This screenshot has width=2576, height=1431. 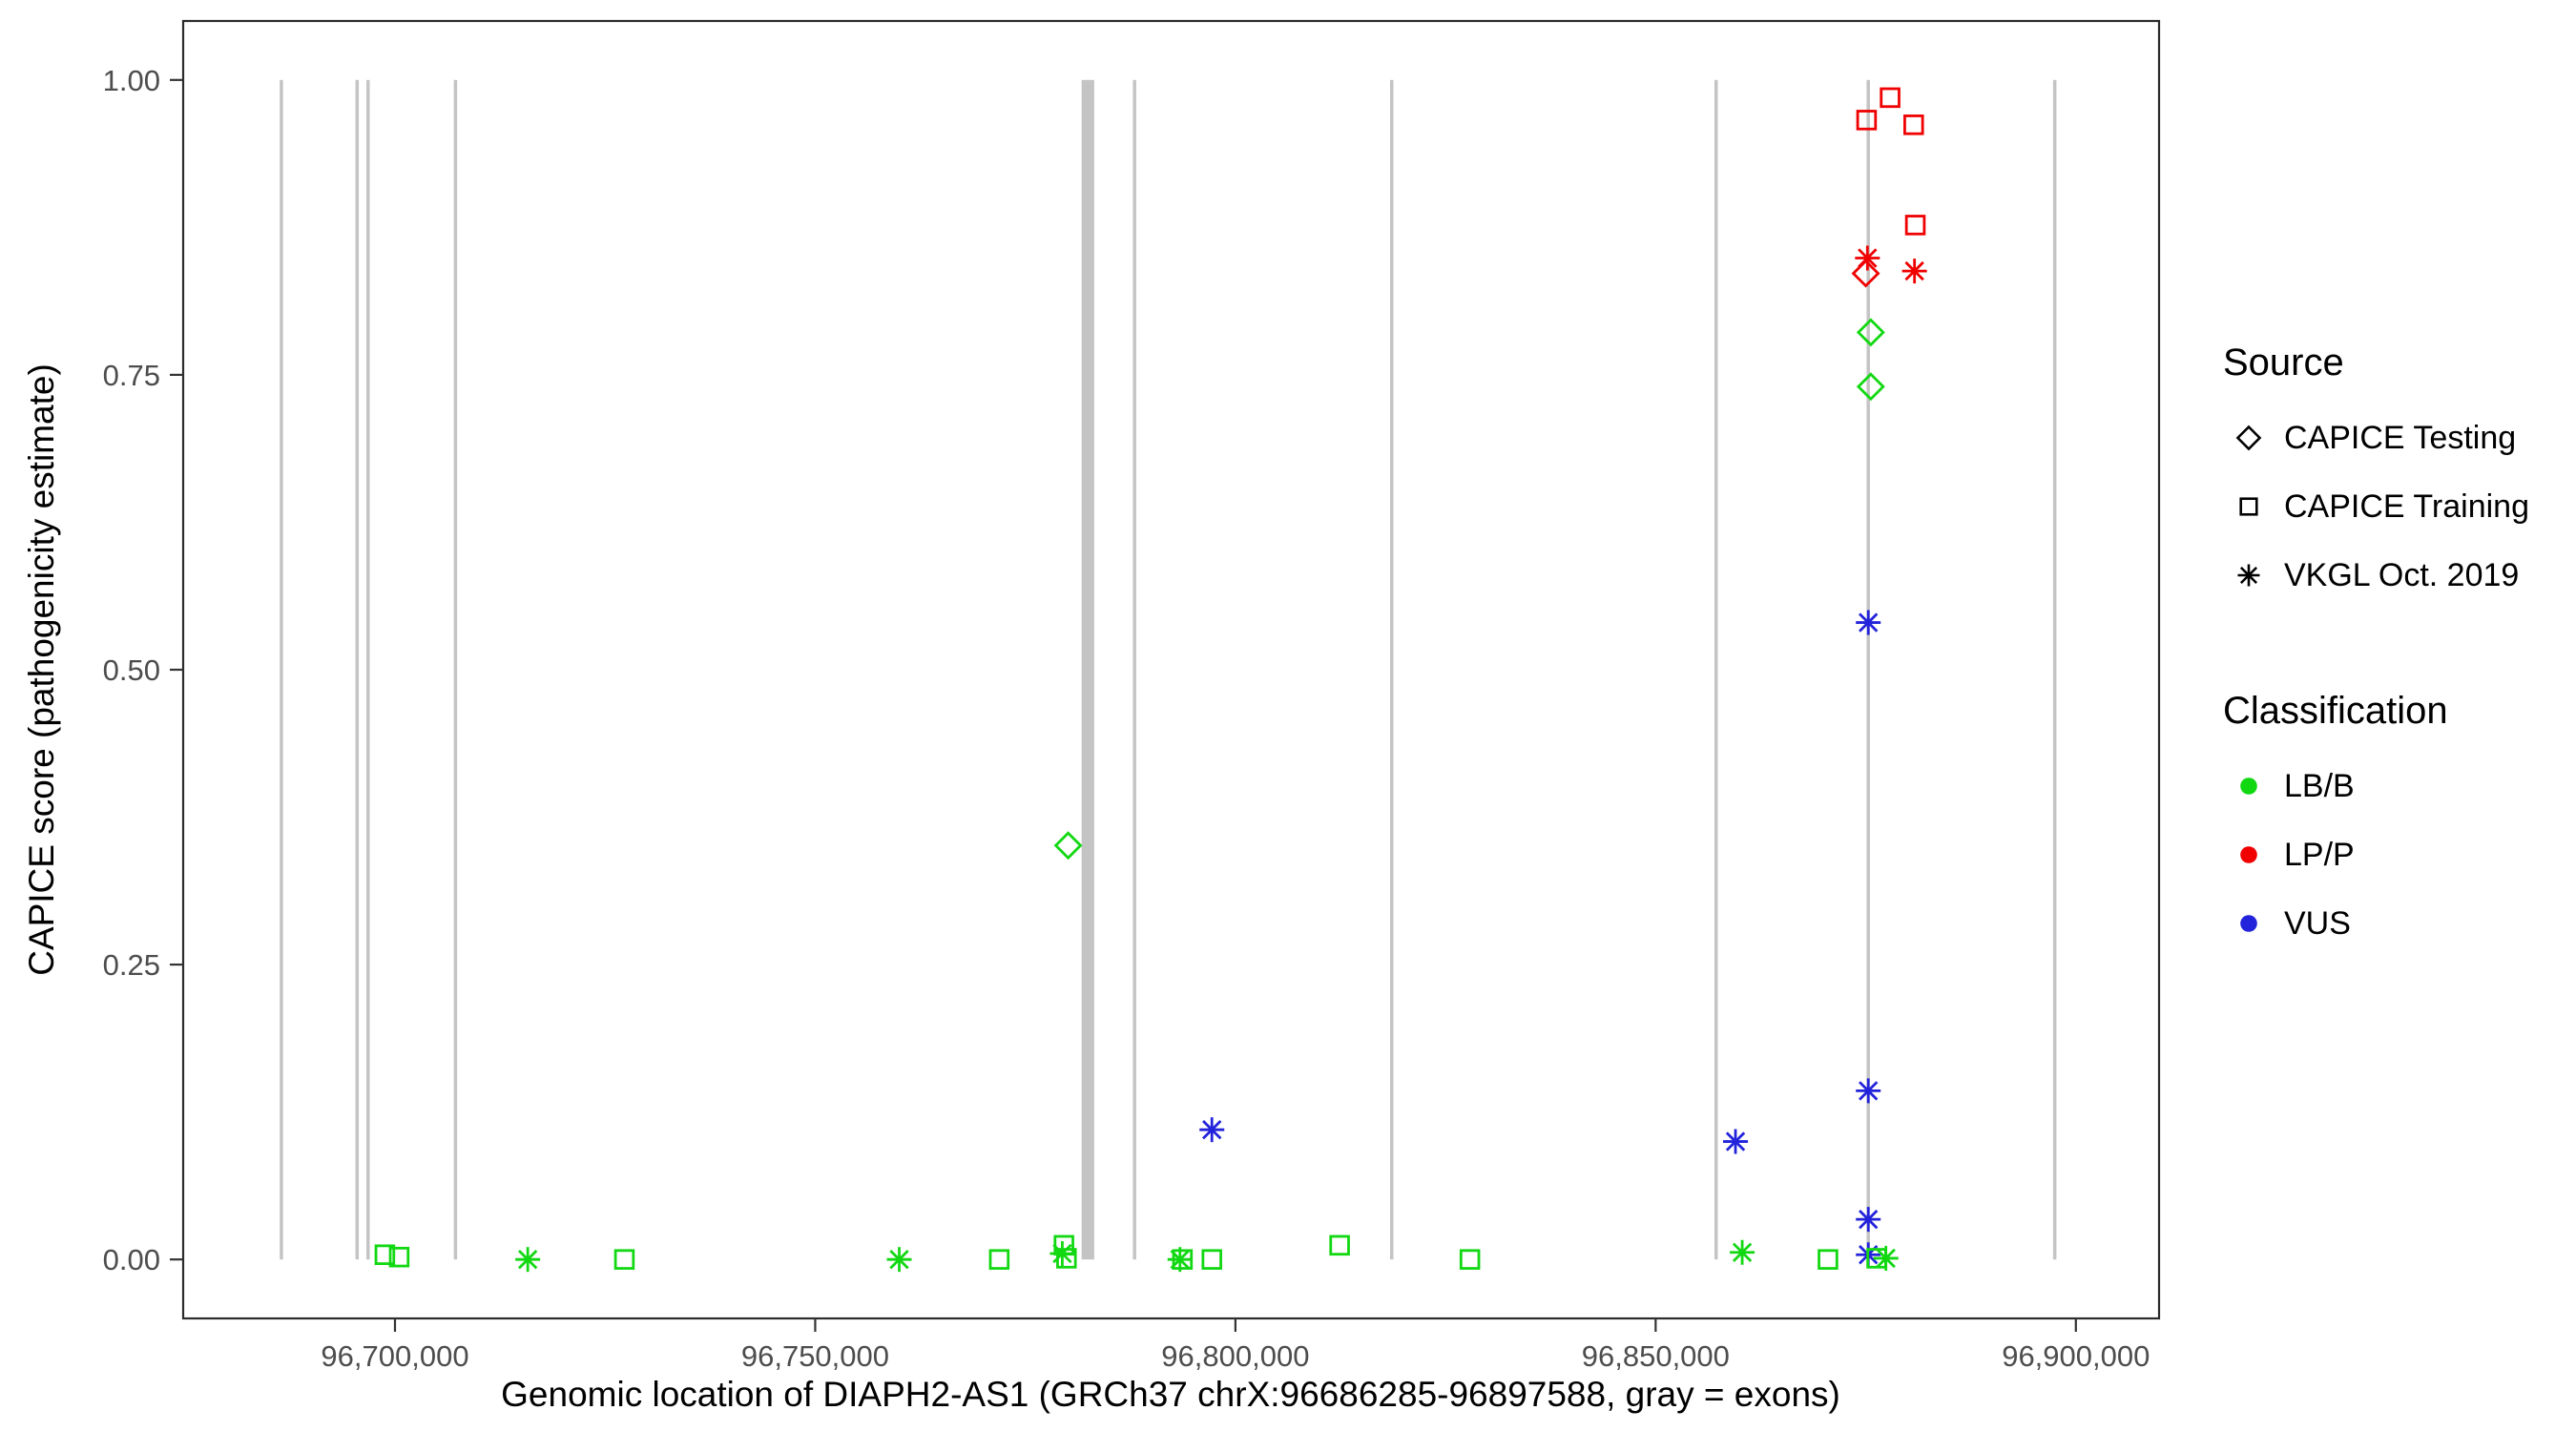 I want to click on x-tick-label: 96,850,000, so click(x=1656, y=1356).